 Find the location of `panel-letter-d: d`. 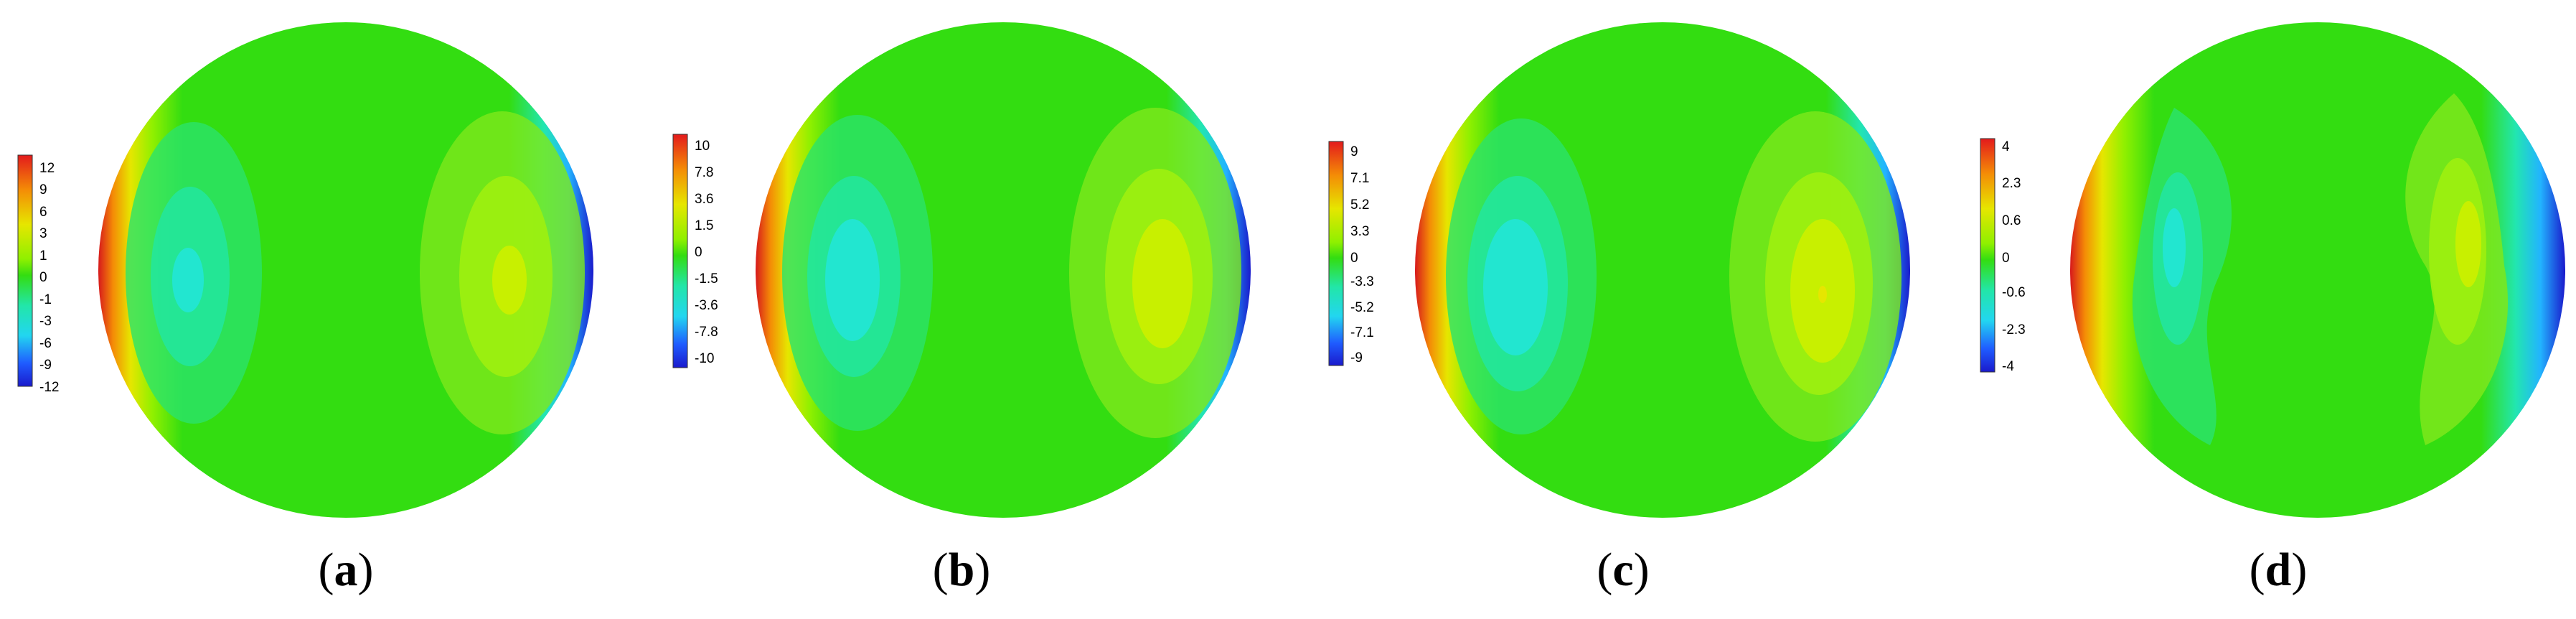

panel-letter-d: d is located at coordinates (2278, 570).